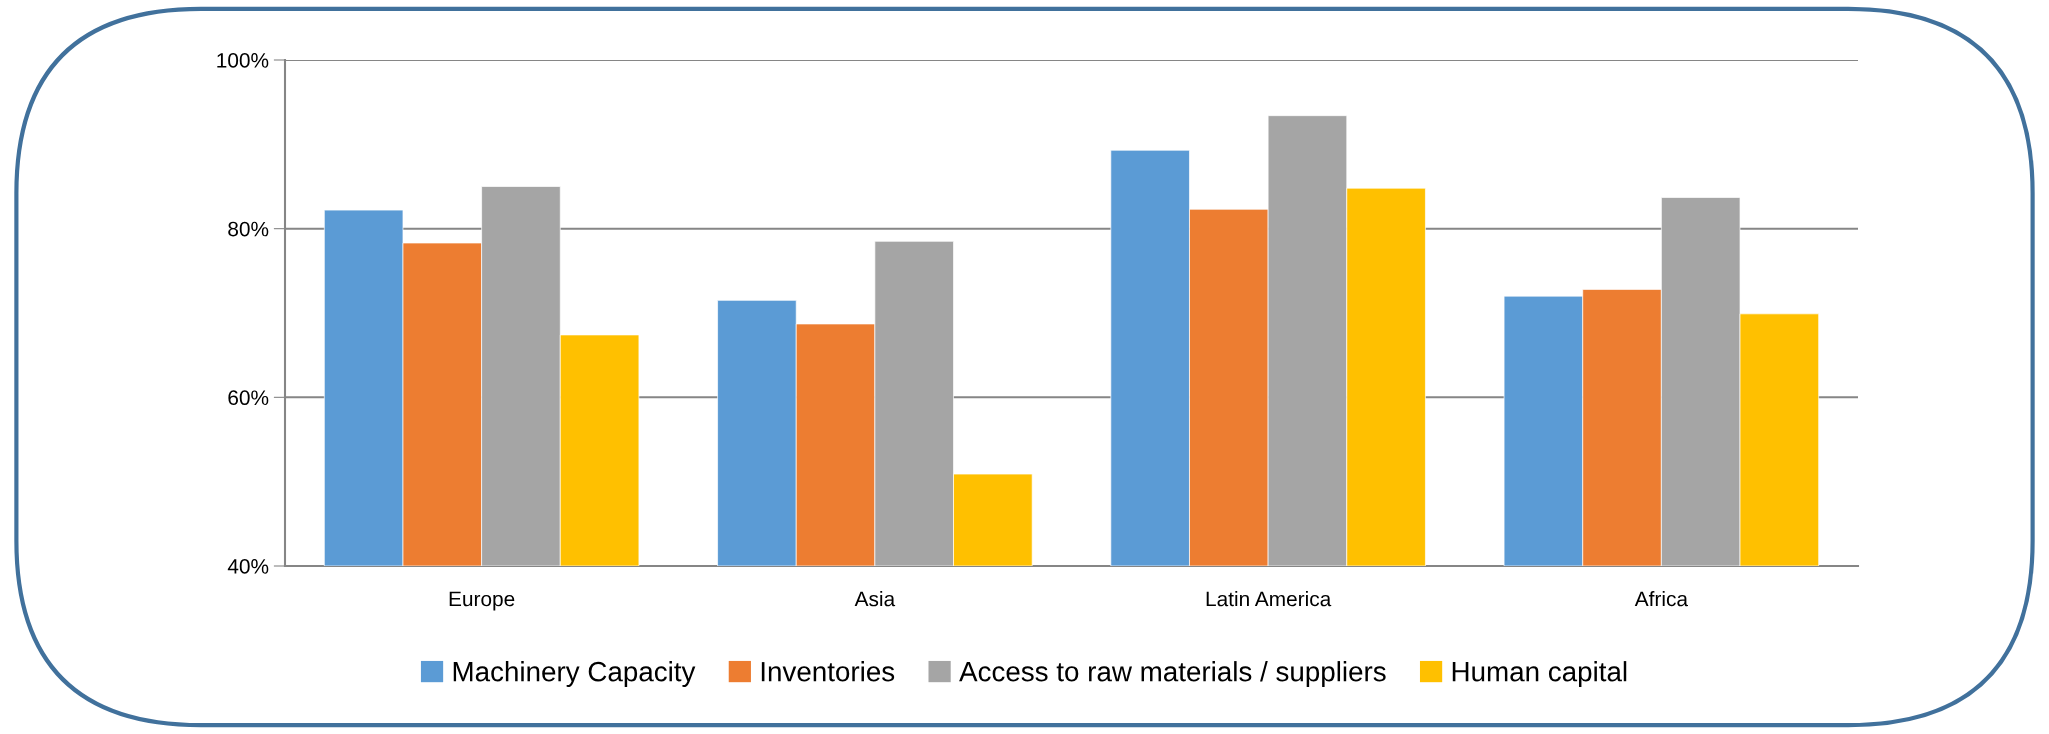  What do you see at coordinates (1172, 674) in the screenshot?
I see `legend-label: Access to raw materials / suppliers` at bounding box center [1172, 674].